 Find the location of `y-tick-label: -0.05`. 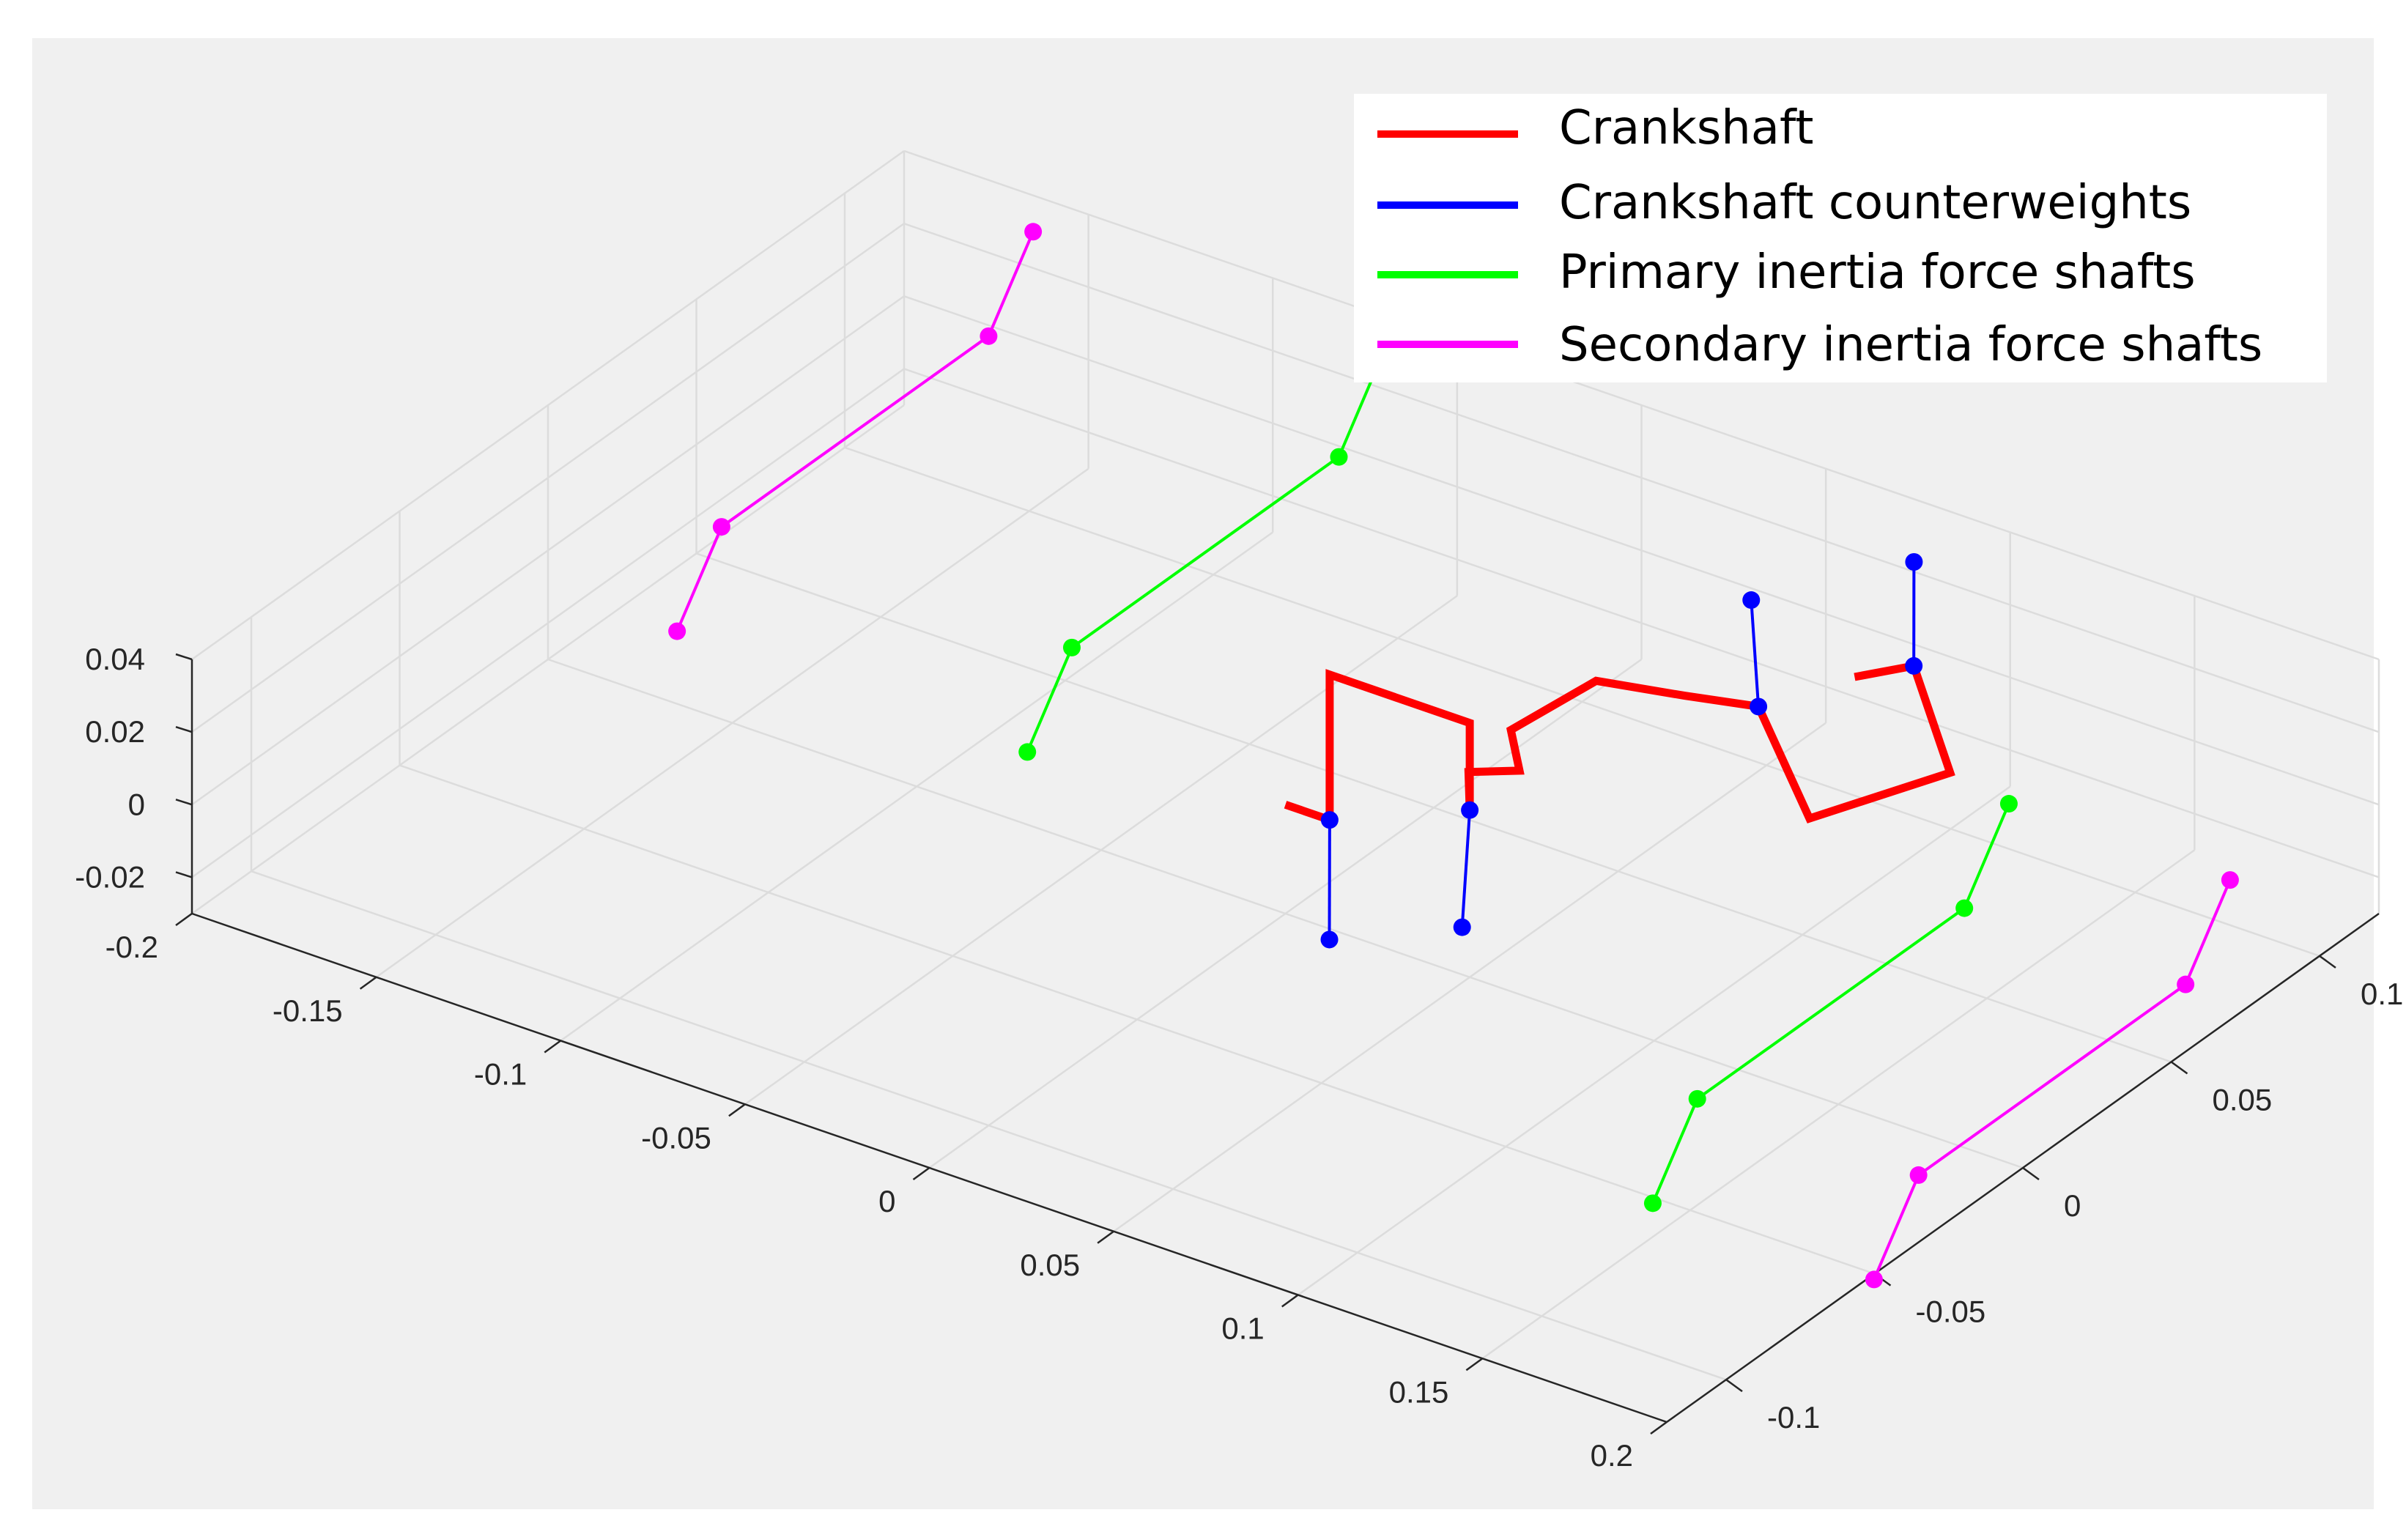

y-tick-label: -0.05 is located at coordinates (1951, 1312).